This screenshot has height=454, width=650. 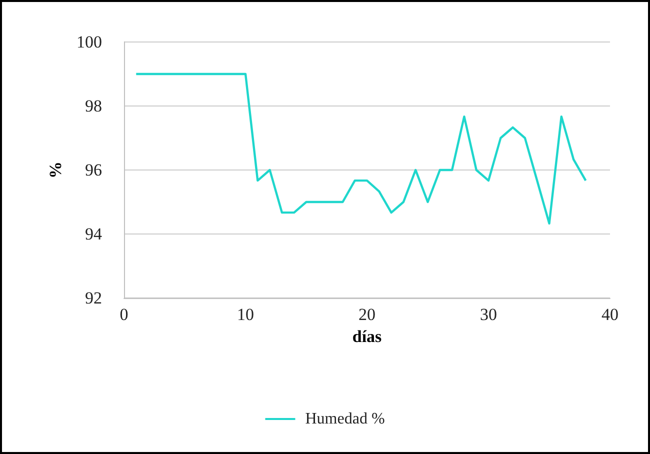 I want to click on y-axis-title: %, so click(x=55, y=170).